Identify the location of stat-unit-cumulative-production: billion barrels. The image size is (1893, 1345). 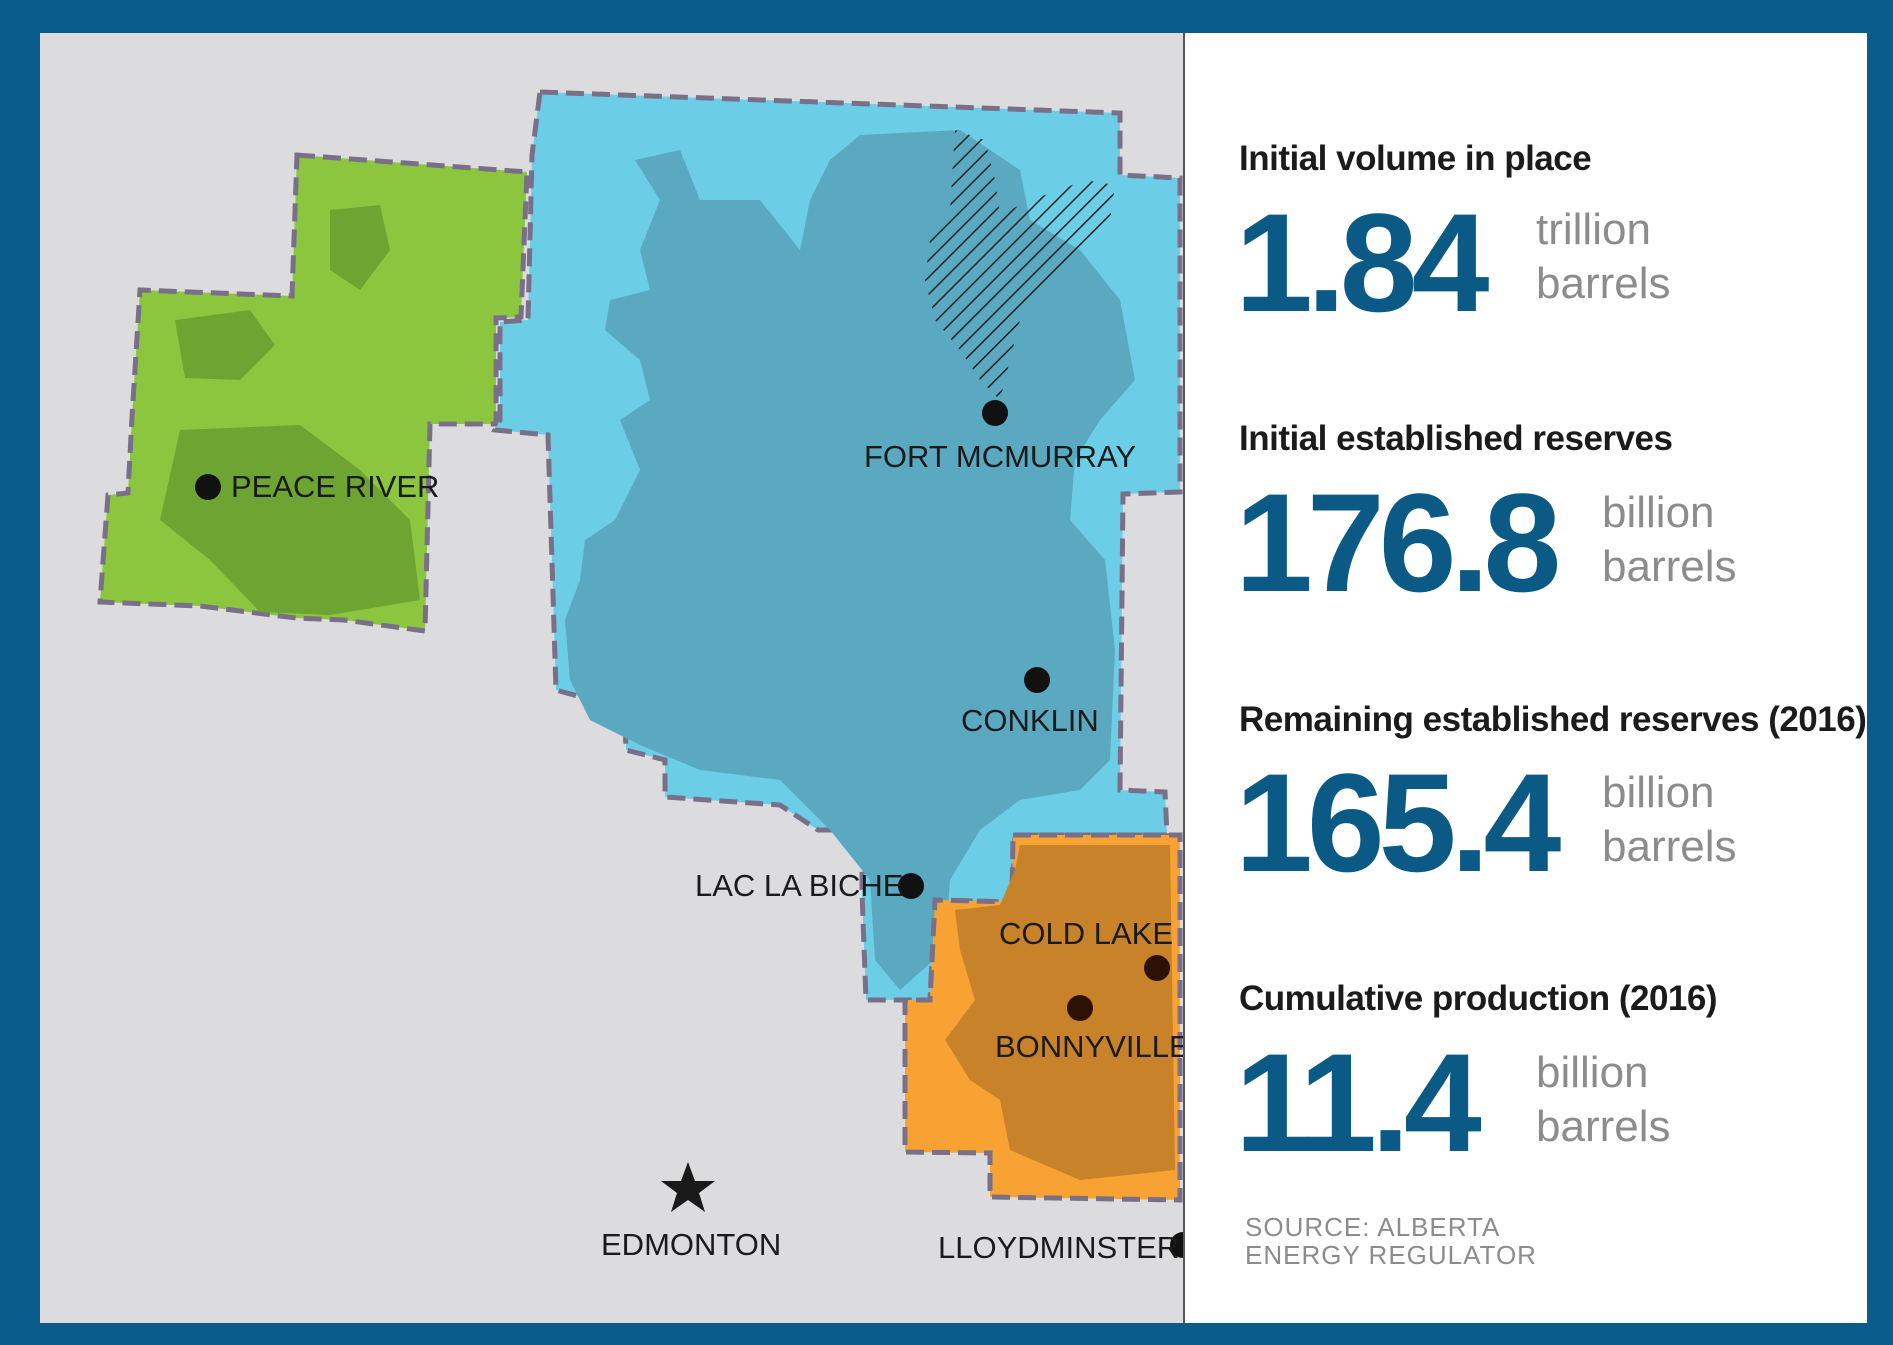
(1603, 1100).